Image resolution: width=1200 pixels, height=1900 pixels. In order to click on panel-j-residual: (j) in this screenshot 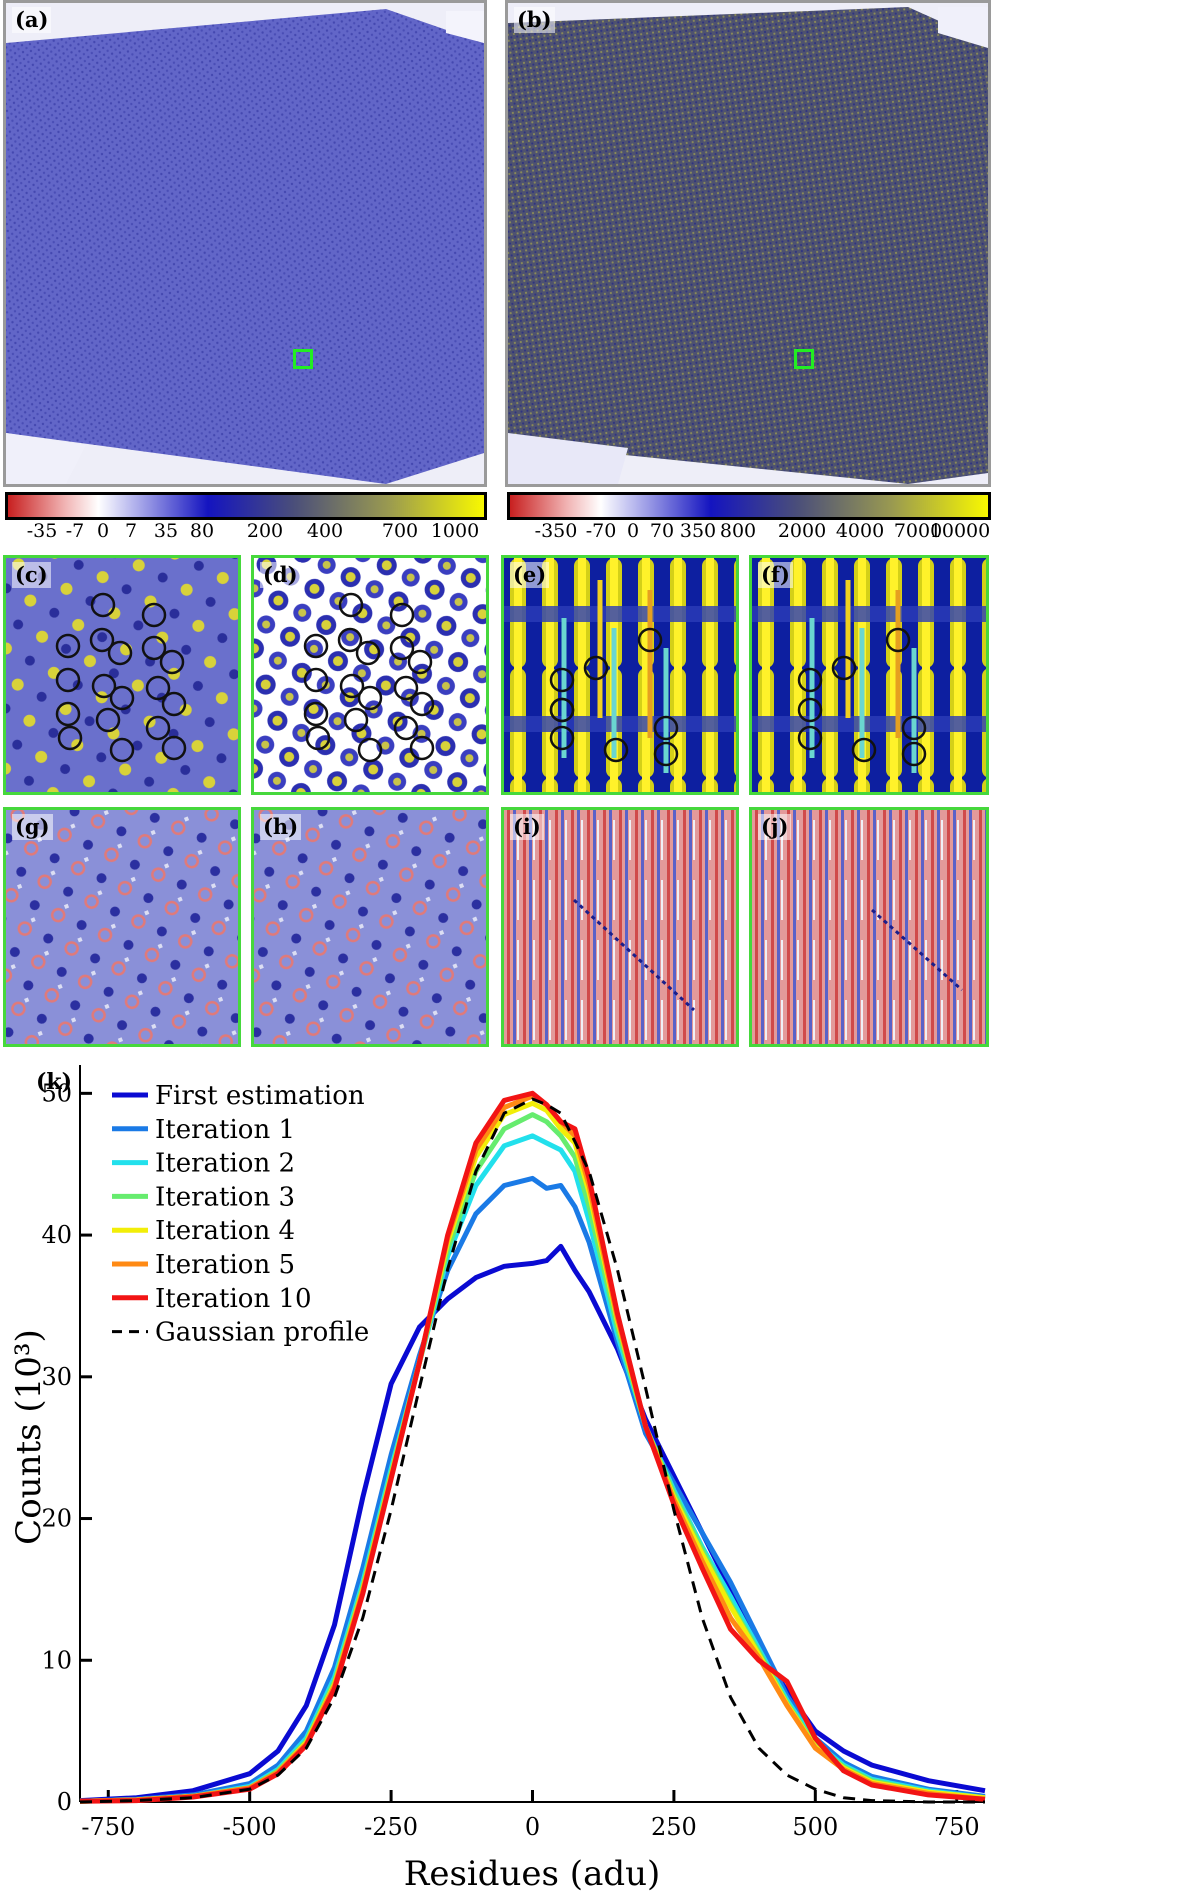, I will do `click(869, 927)`.